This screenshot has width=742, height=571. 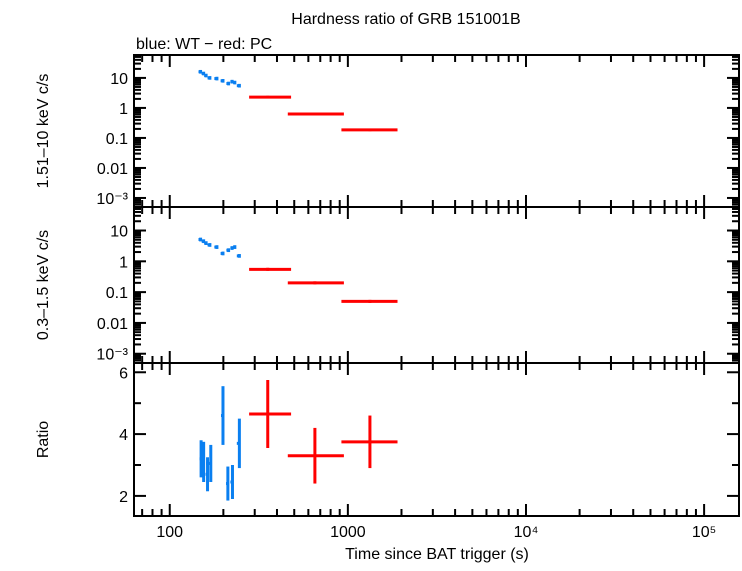 I want to click on x-tick-label: 10⁵, so click(x=704, y=532).